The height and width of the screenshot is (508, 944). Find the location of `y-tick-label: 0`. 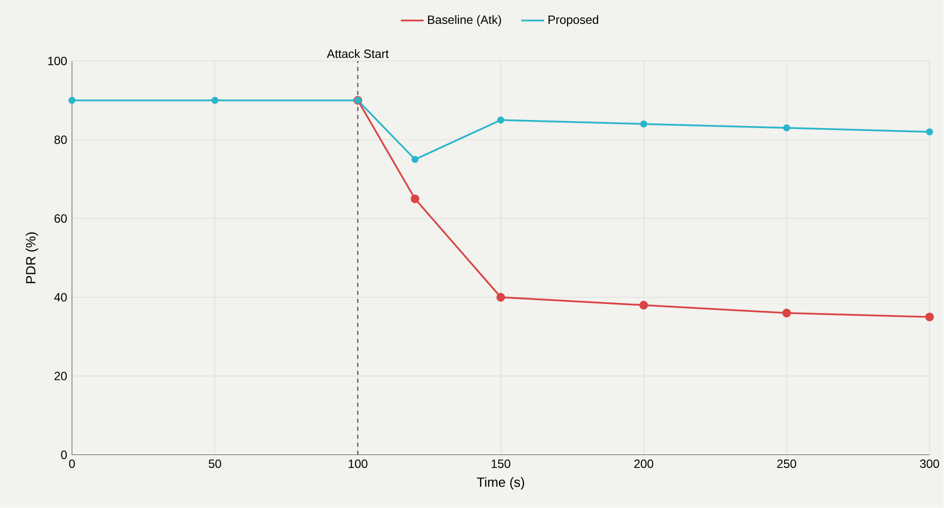

y-tick-label: 0 is located at coordinates (64, 455).